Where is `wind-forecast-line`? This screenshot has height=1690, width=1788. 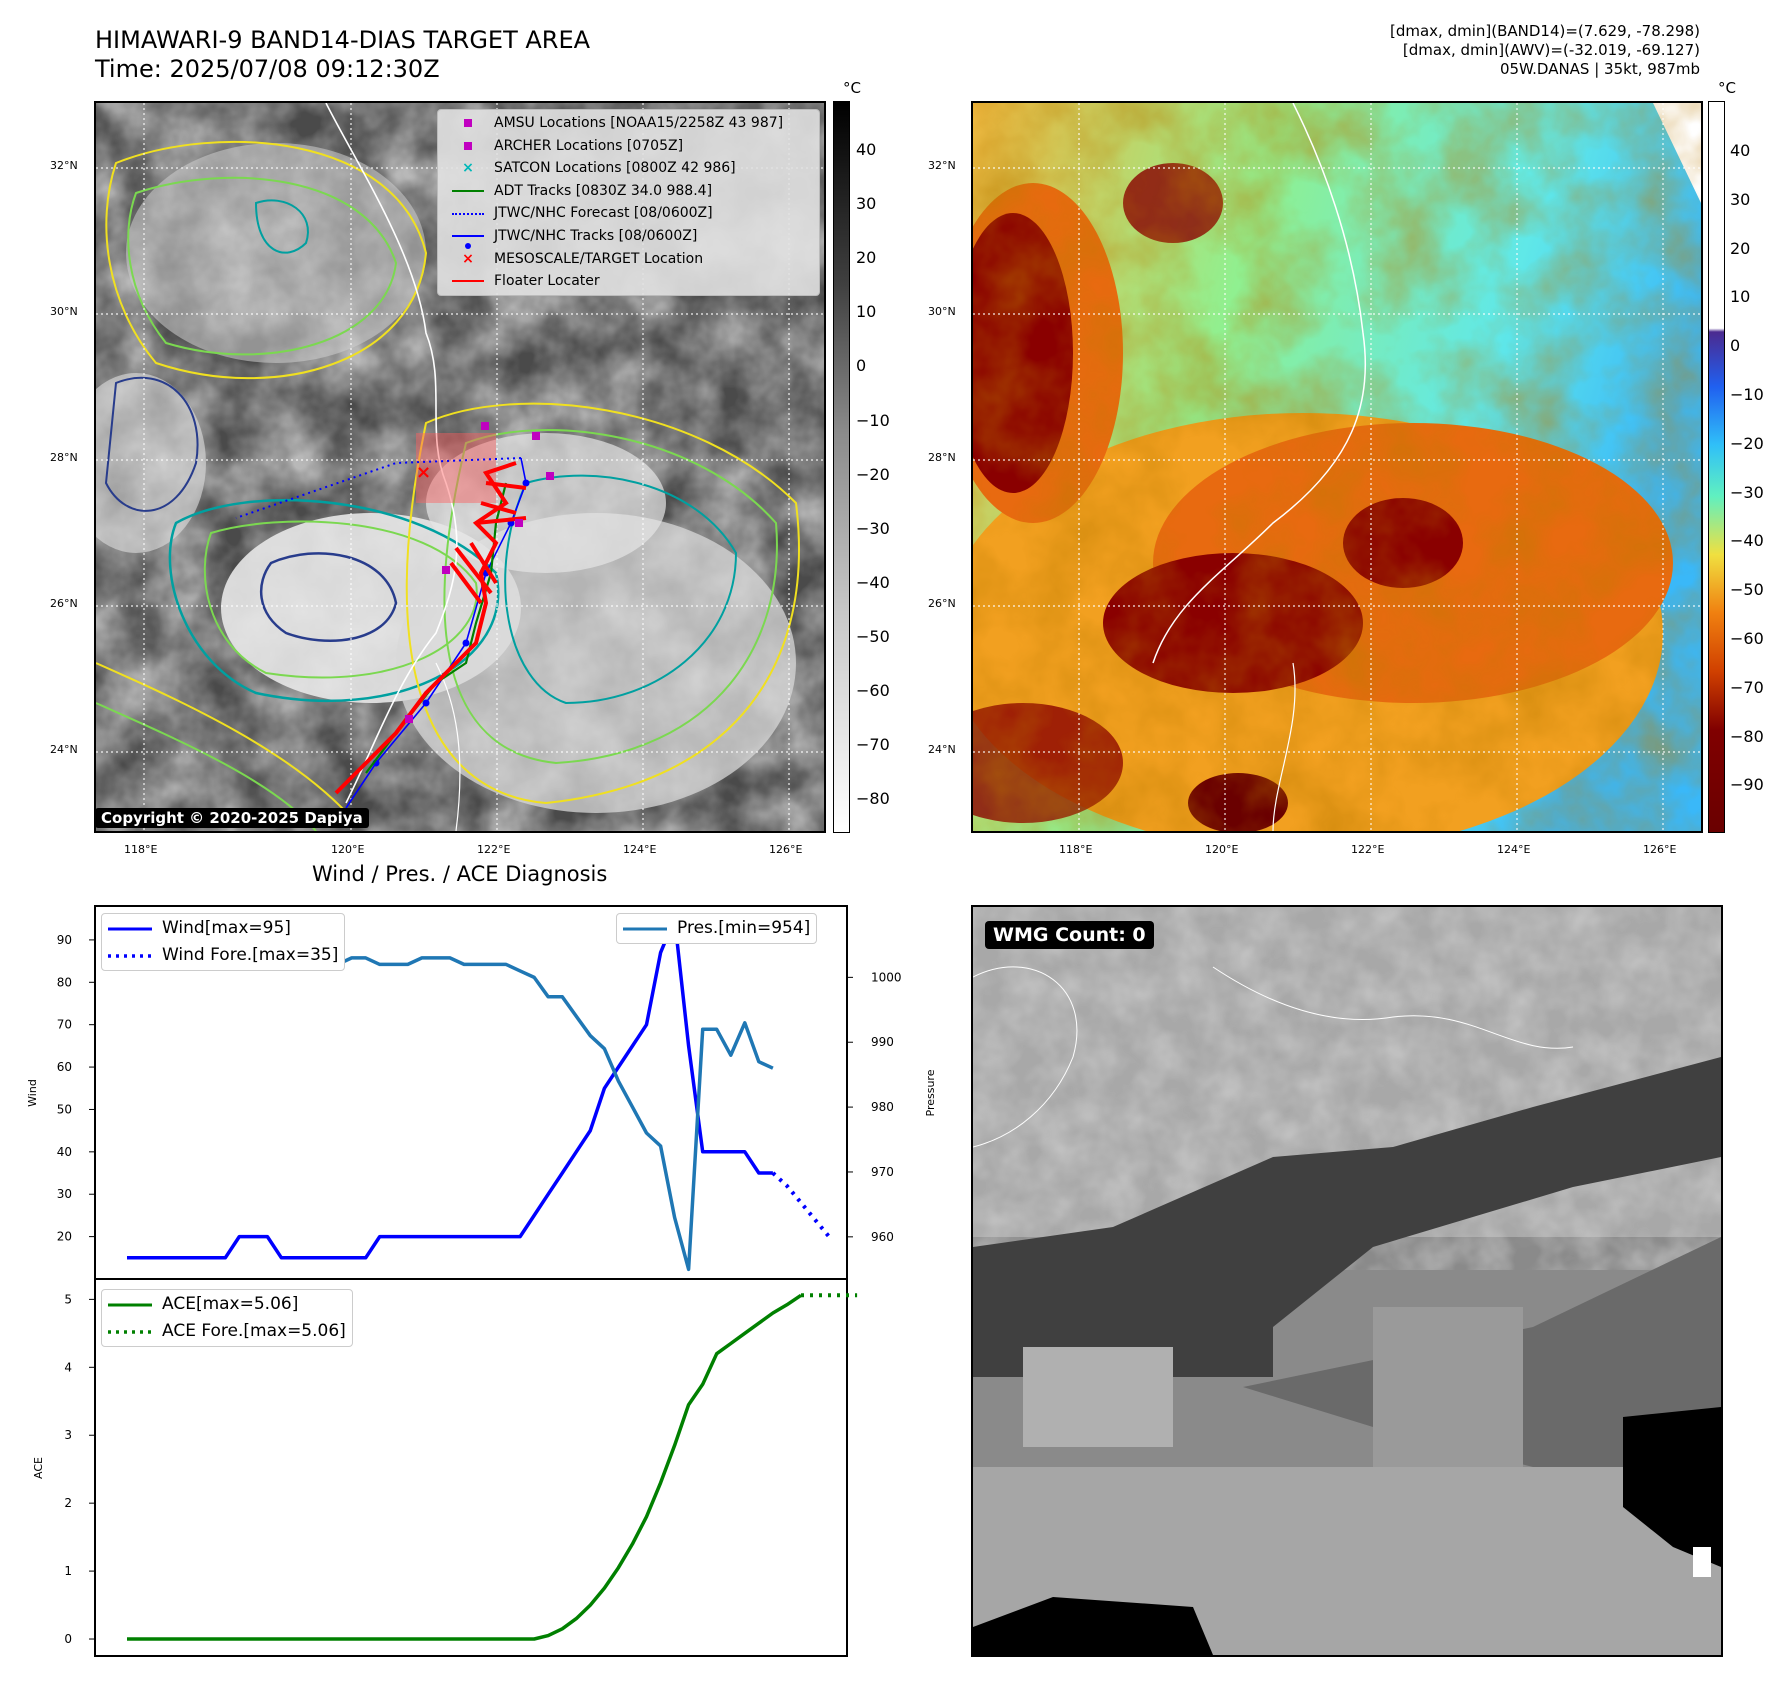 wind-forecast-line is located at coordinates (801, 1204).